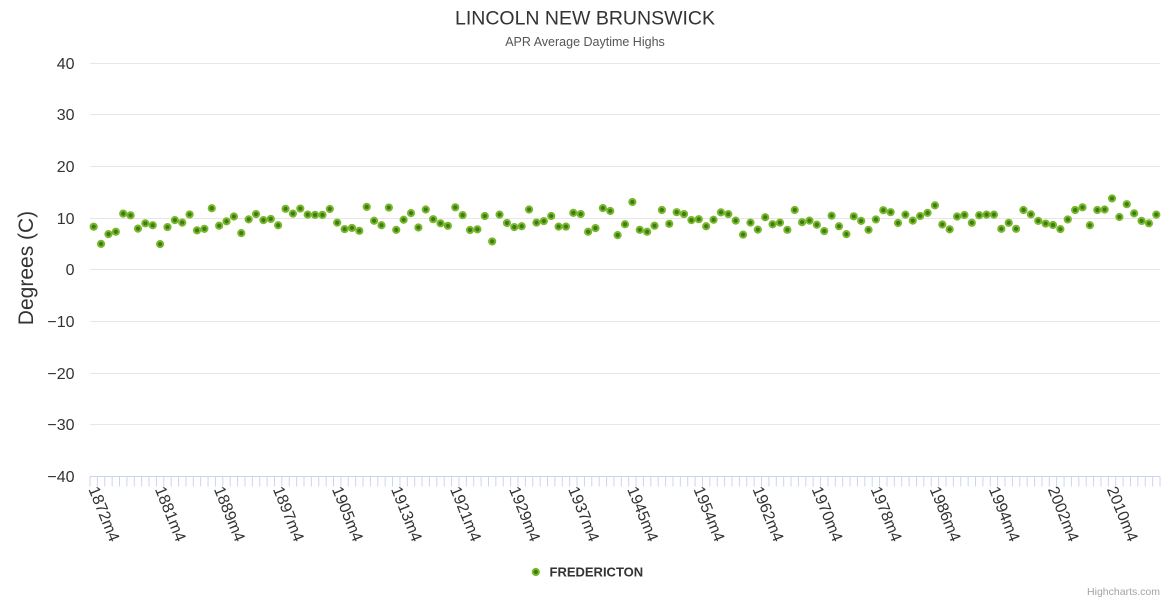 Image resolution: width=1170 pixels, height=605 pixels. What do you see at coordinates (60, 477) in the screenshot?
I see `svg-text: −40` at bounding box center [60, 477].